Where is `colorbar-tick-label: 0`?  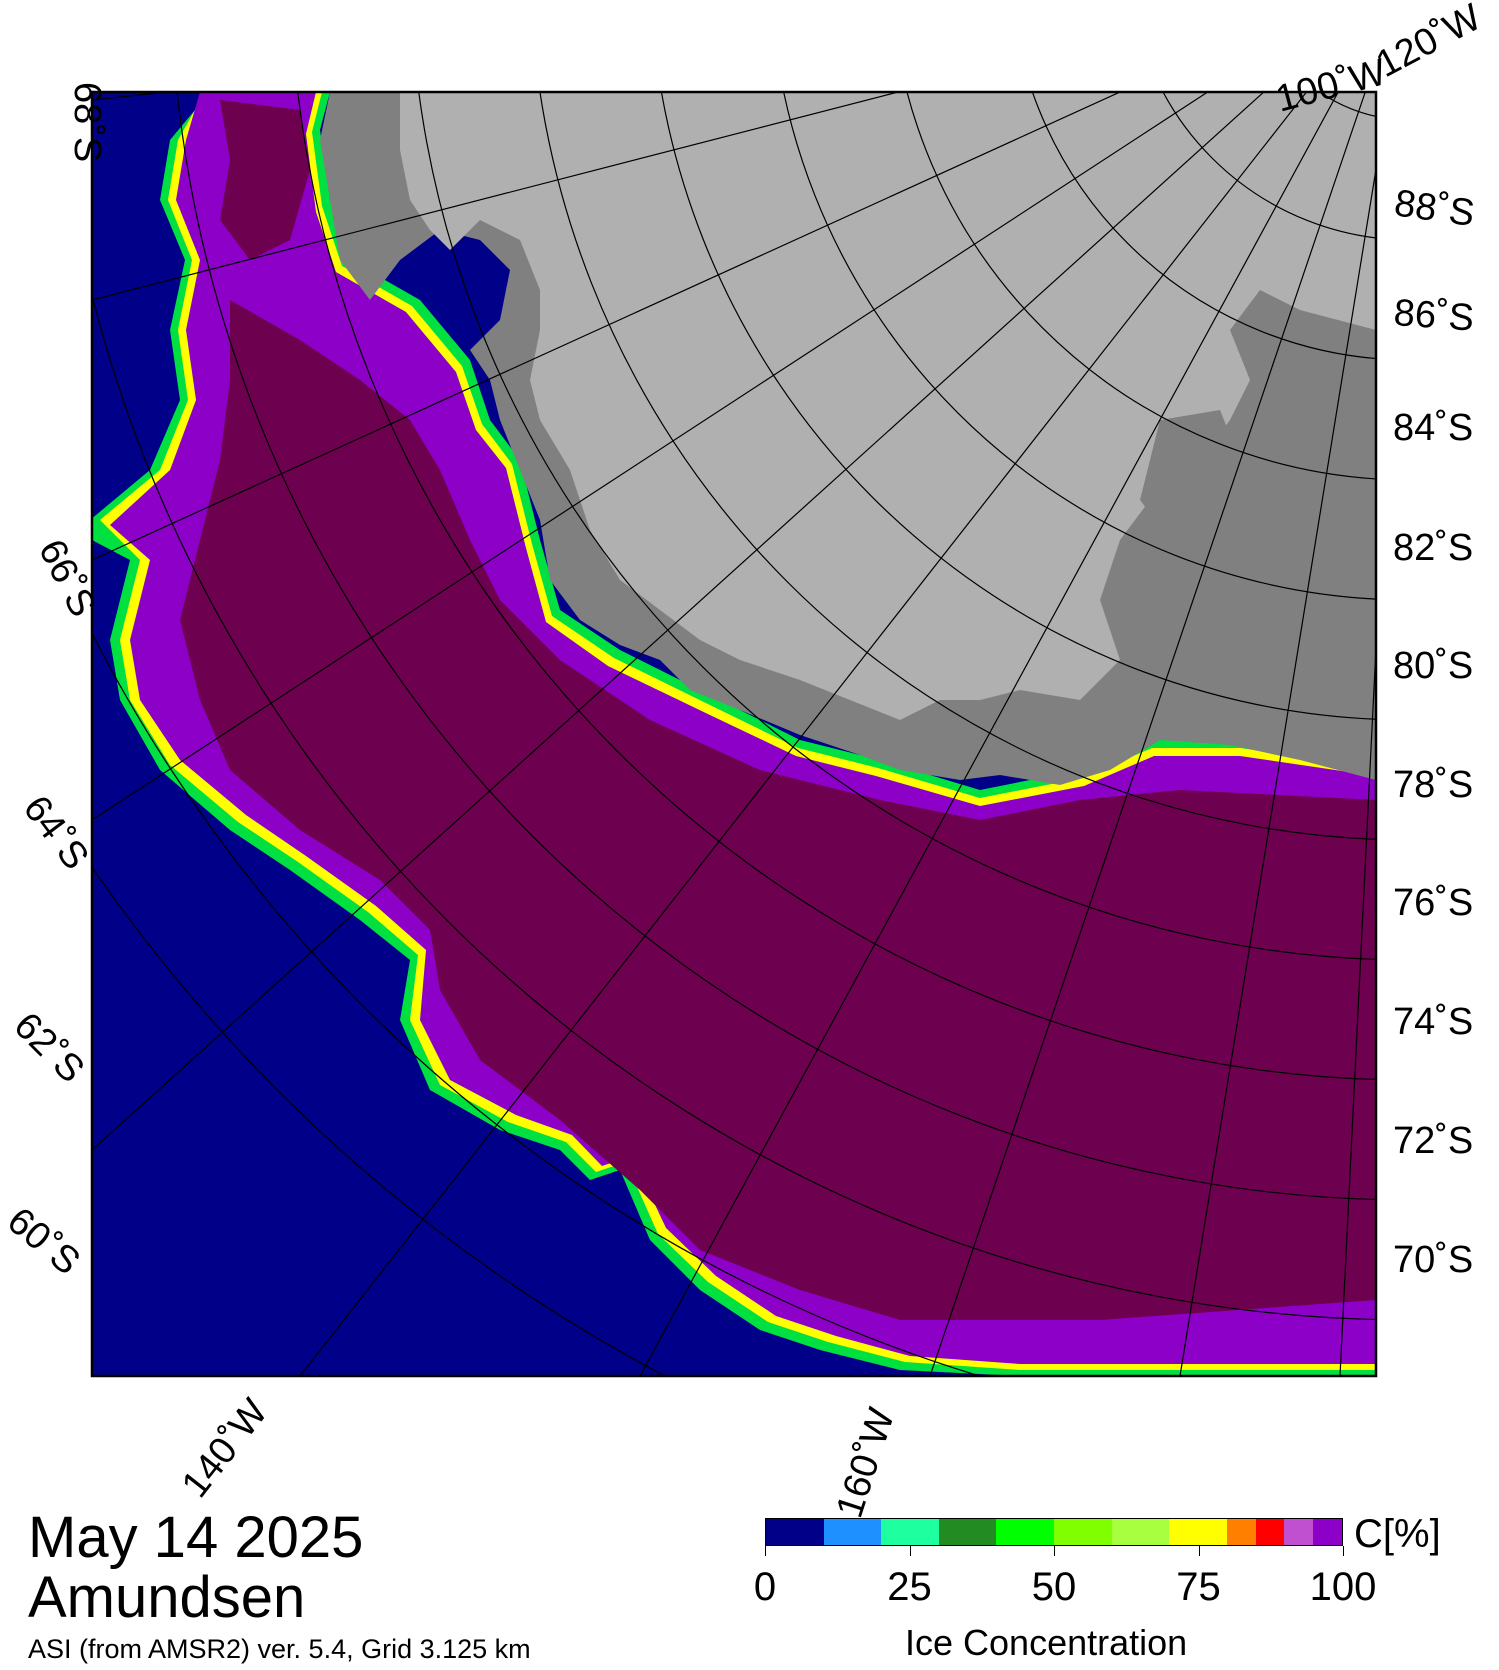 colorbar-tick-label: 0 is located at coordinates (765, 1587).